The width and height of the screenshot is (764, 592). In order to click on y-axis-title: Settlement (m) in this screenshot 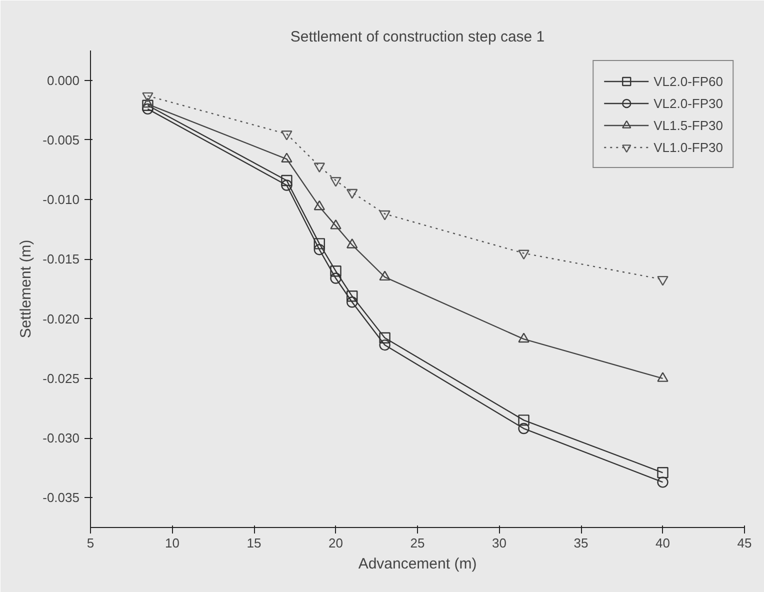, I will do `click(26, 289)`.